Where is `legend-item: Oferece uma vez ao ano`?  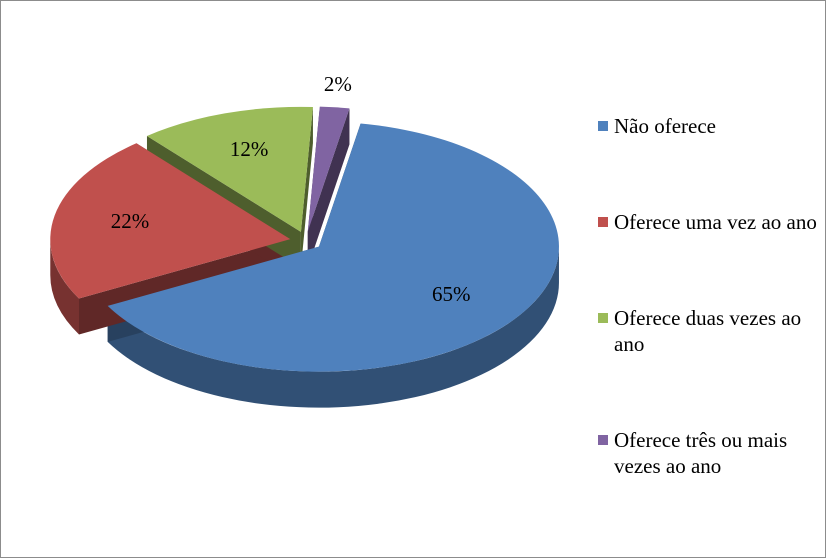 legend-item: Oferece uma vez ao ano is located at coordinates (710, 222).